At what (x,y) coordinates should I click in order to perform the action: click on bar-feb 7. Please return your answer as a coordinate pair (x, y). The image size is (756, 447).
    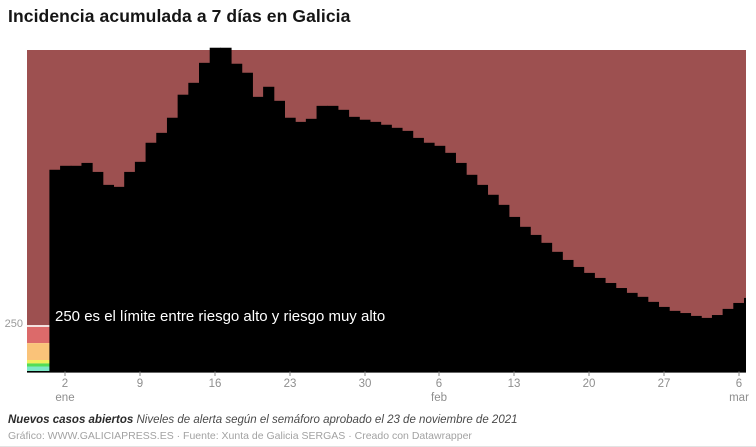
    Looking at the image, I should click on (450, 261).